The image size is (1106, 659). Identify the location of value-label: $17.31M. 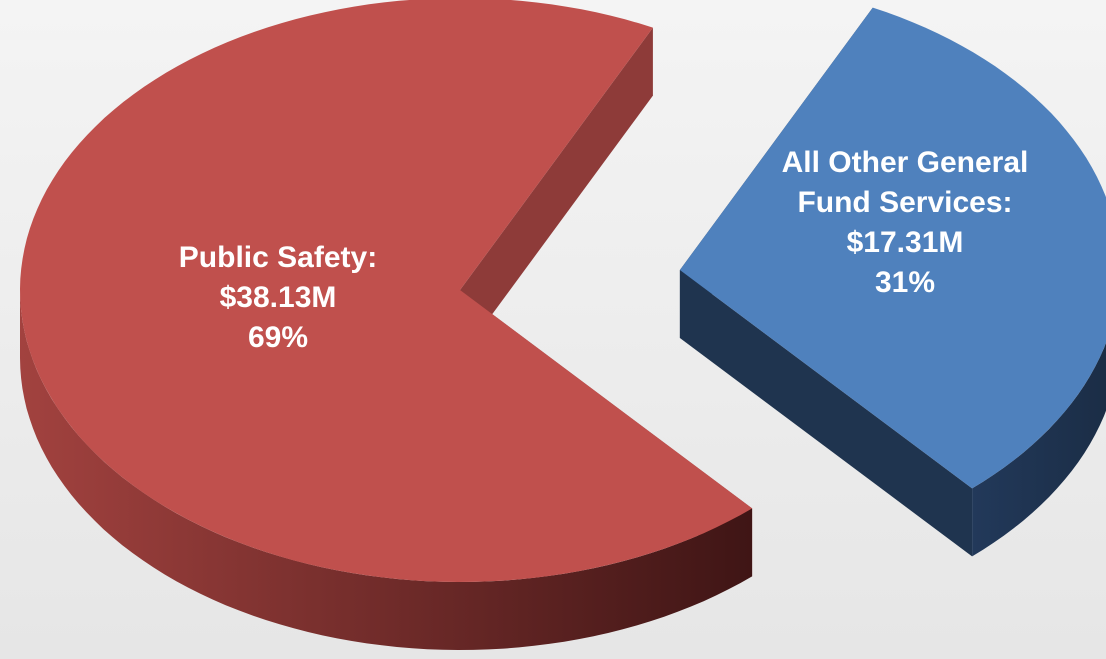
(905, 242).